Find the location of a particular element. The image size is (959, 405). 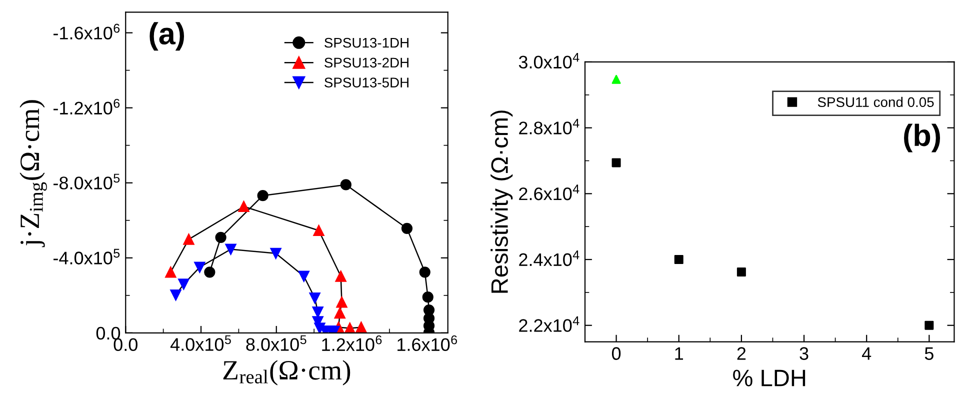

x-tick-label: 0 is located at coordinates (616, 353).